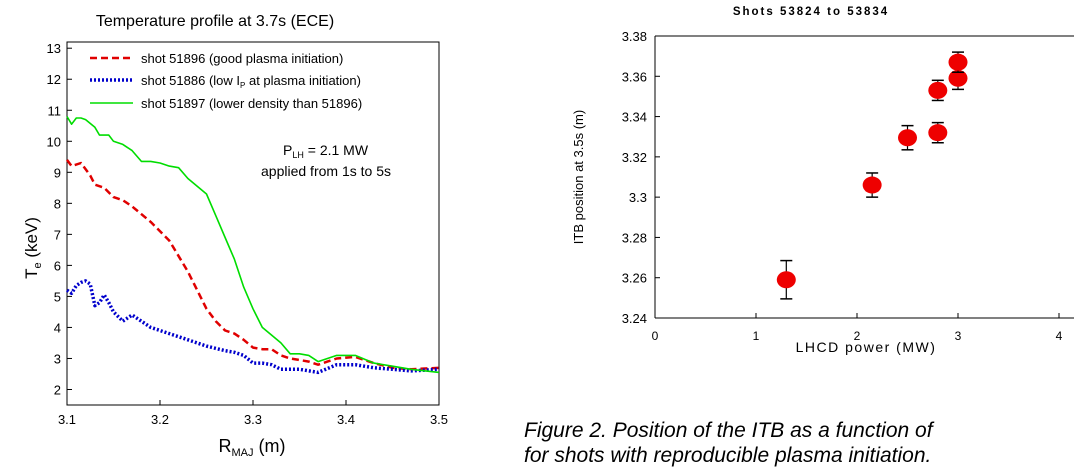 This screenshot has height=468, width=1074. I want to click on plh-annotation-line2: applied from 1s to 5s, so click(326, 171).